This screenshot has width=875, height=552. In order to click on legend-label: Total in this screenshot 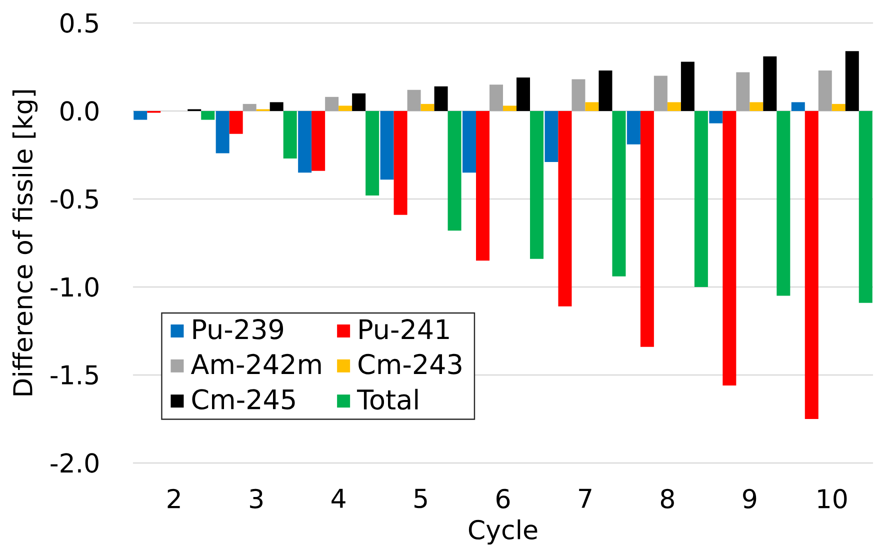, I will do `click(387, 399)`.